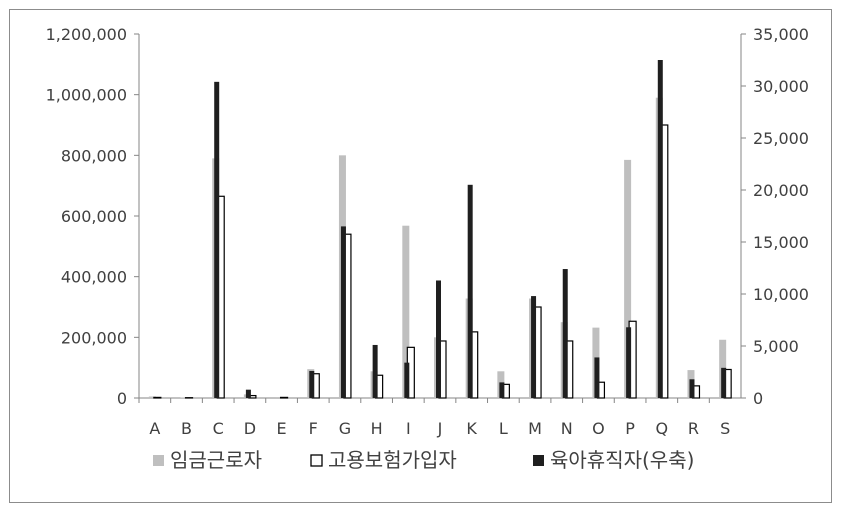 The height and width of the screenshot is (513, 844). What do you see at coordinates (248, 393) in the screenshot?
I see `bar-parental-leave-D` at bounding box center [248, 393].